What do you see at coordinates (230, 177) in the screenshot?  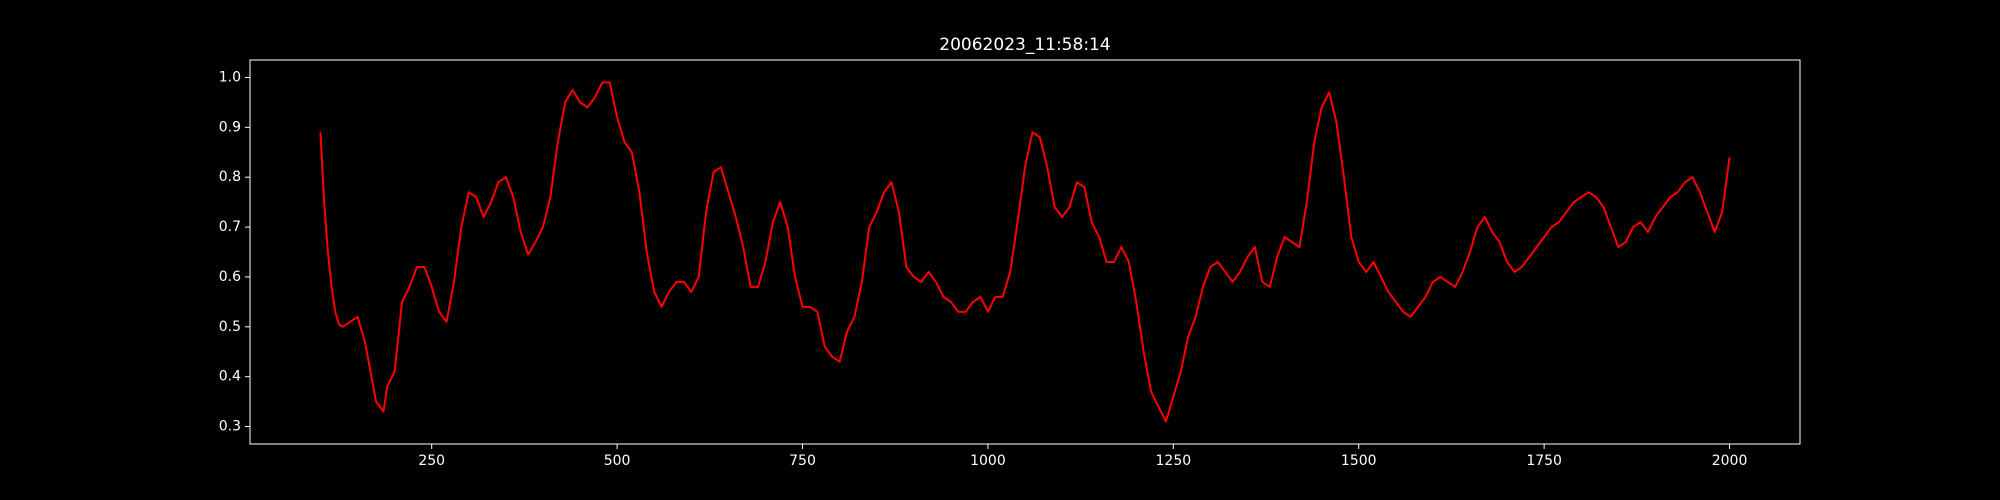 I see `y-tick-label: 0.8` at bounding box center [230, 177].